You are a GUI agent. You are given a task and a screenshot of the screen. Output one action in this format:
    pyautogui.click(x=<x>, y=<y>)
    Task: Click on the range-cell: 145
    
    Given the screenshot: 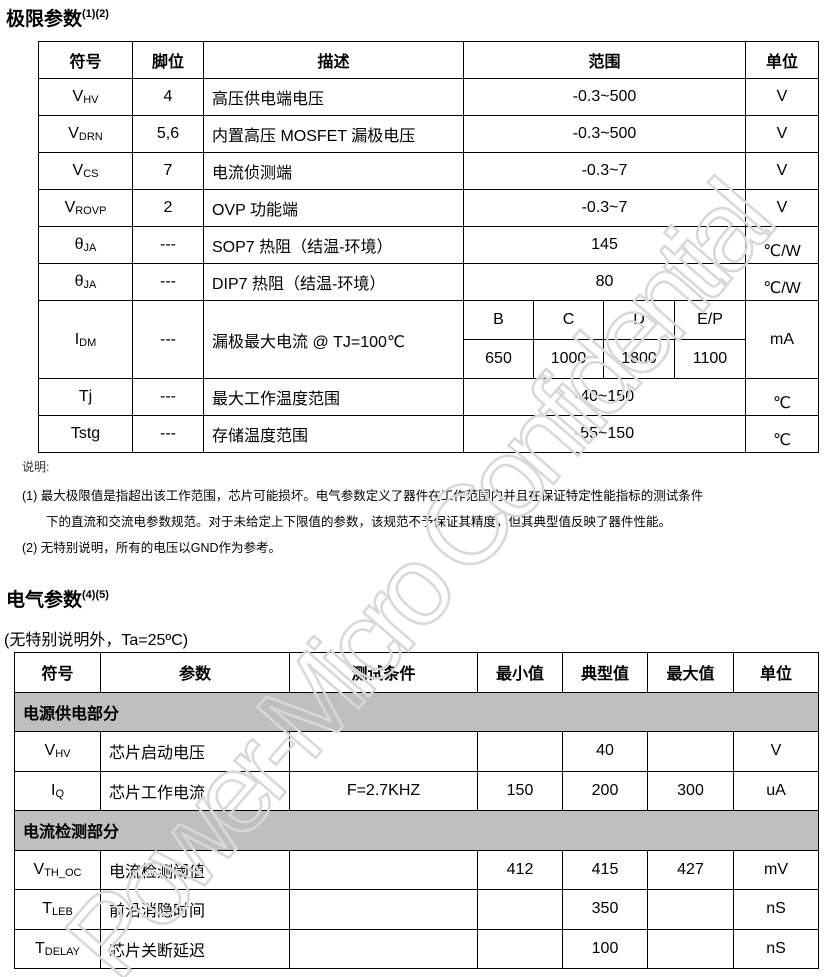 What is the action you would take?
    pyautogui.click(x=604, y=245)
    